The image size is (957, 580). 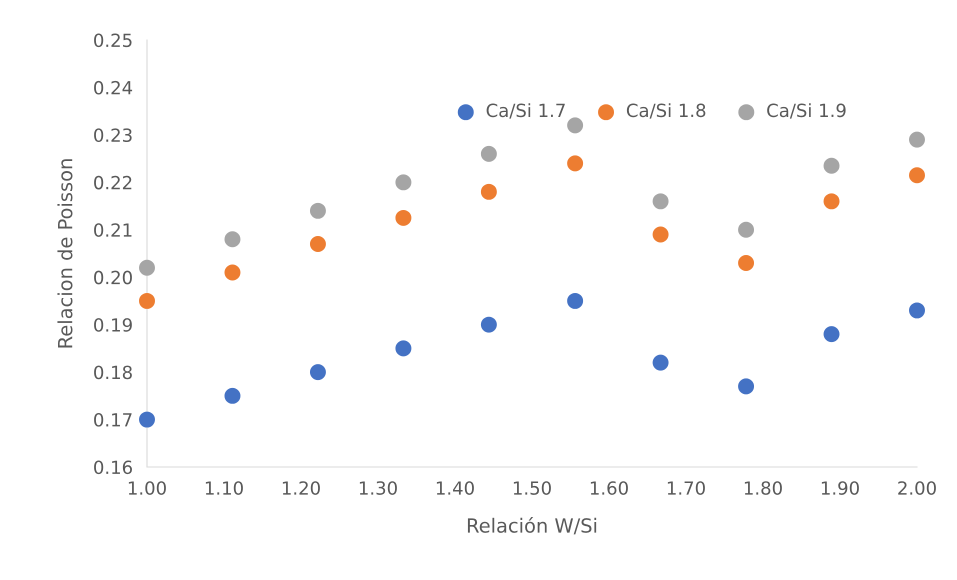 What do you see at coordinates (917, 488) in the screenshot?
I see `x-tick-label: 2.00` at bounding box center [917, 488].